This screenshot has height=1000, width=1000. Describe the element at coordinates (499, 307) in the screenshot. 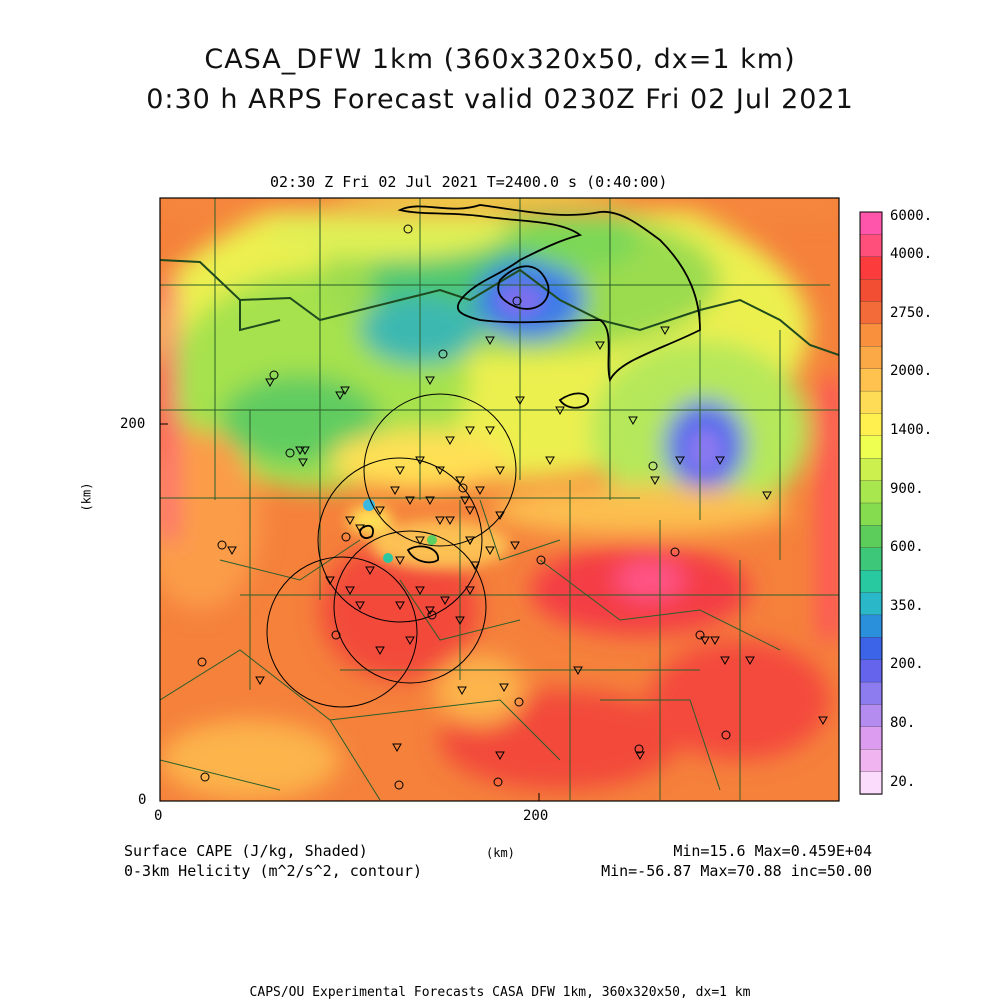

I see `state-boundaries` at that location.